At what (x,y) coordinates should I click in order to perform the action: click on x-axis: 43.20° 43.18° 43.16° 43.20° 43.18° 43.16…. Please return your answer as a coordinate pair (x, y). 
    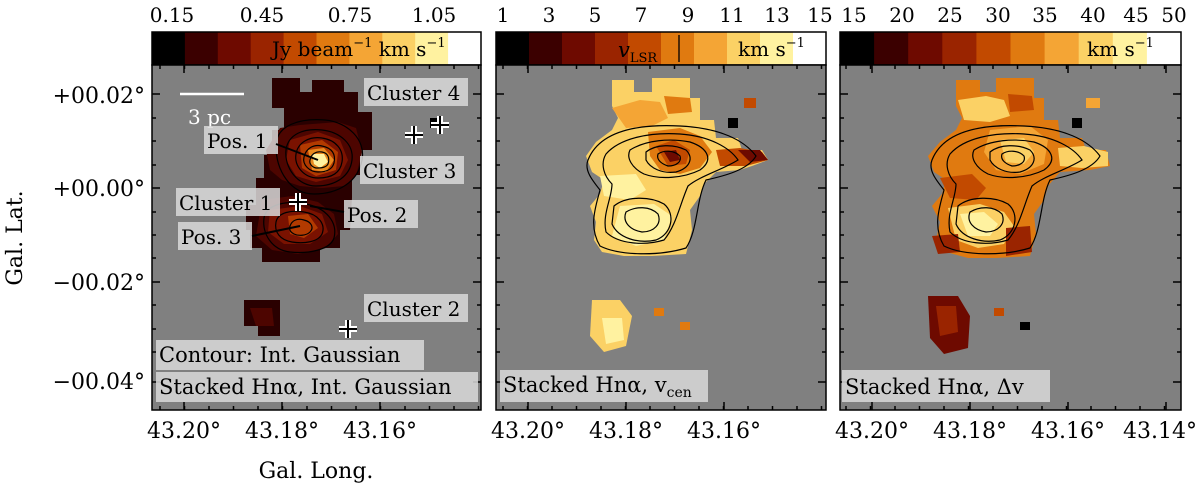
    Looking at the image, I should click on (672, 451).